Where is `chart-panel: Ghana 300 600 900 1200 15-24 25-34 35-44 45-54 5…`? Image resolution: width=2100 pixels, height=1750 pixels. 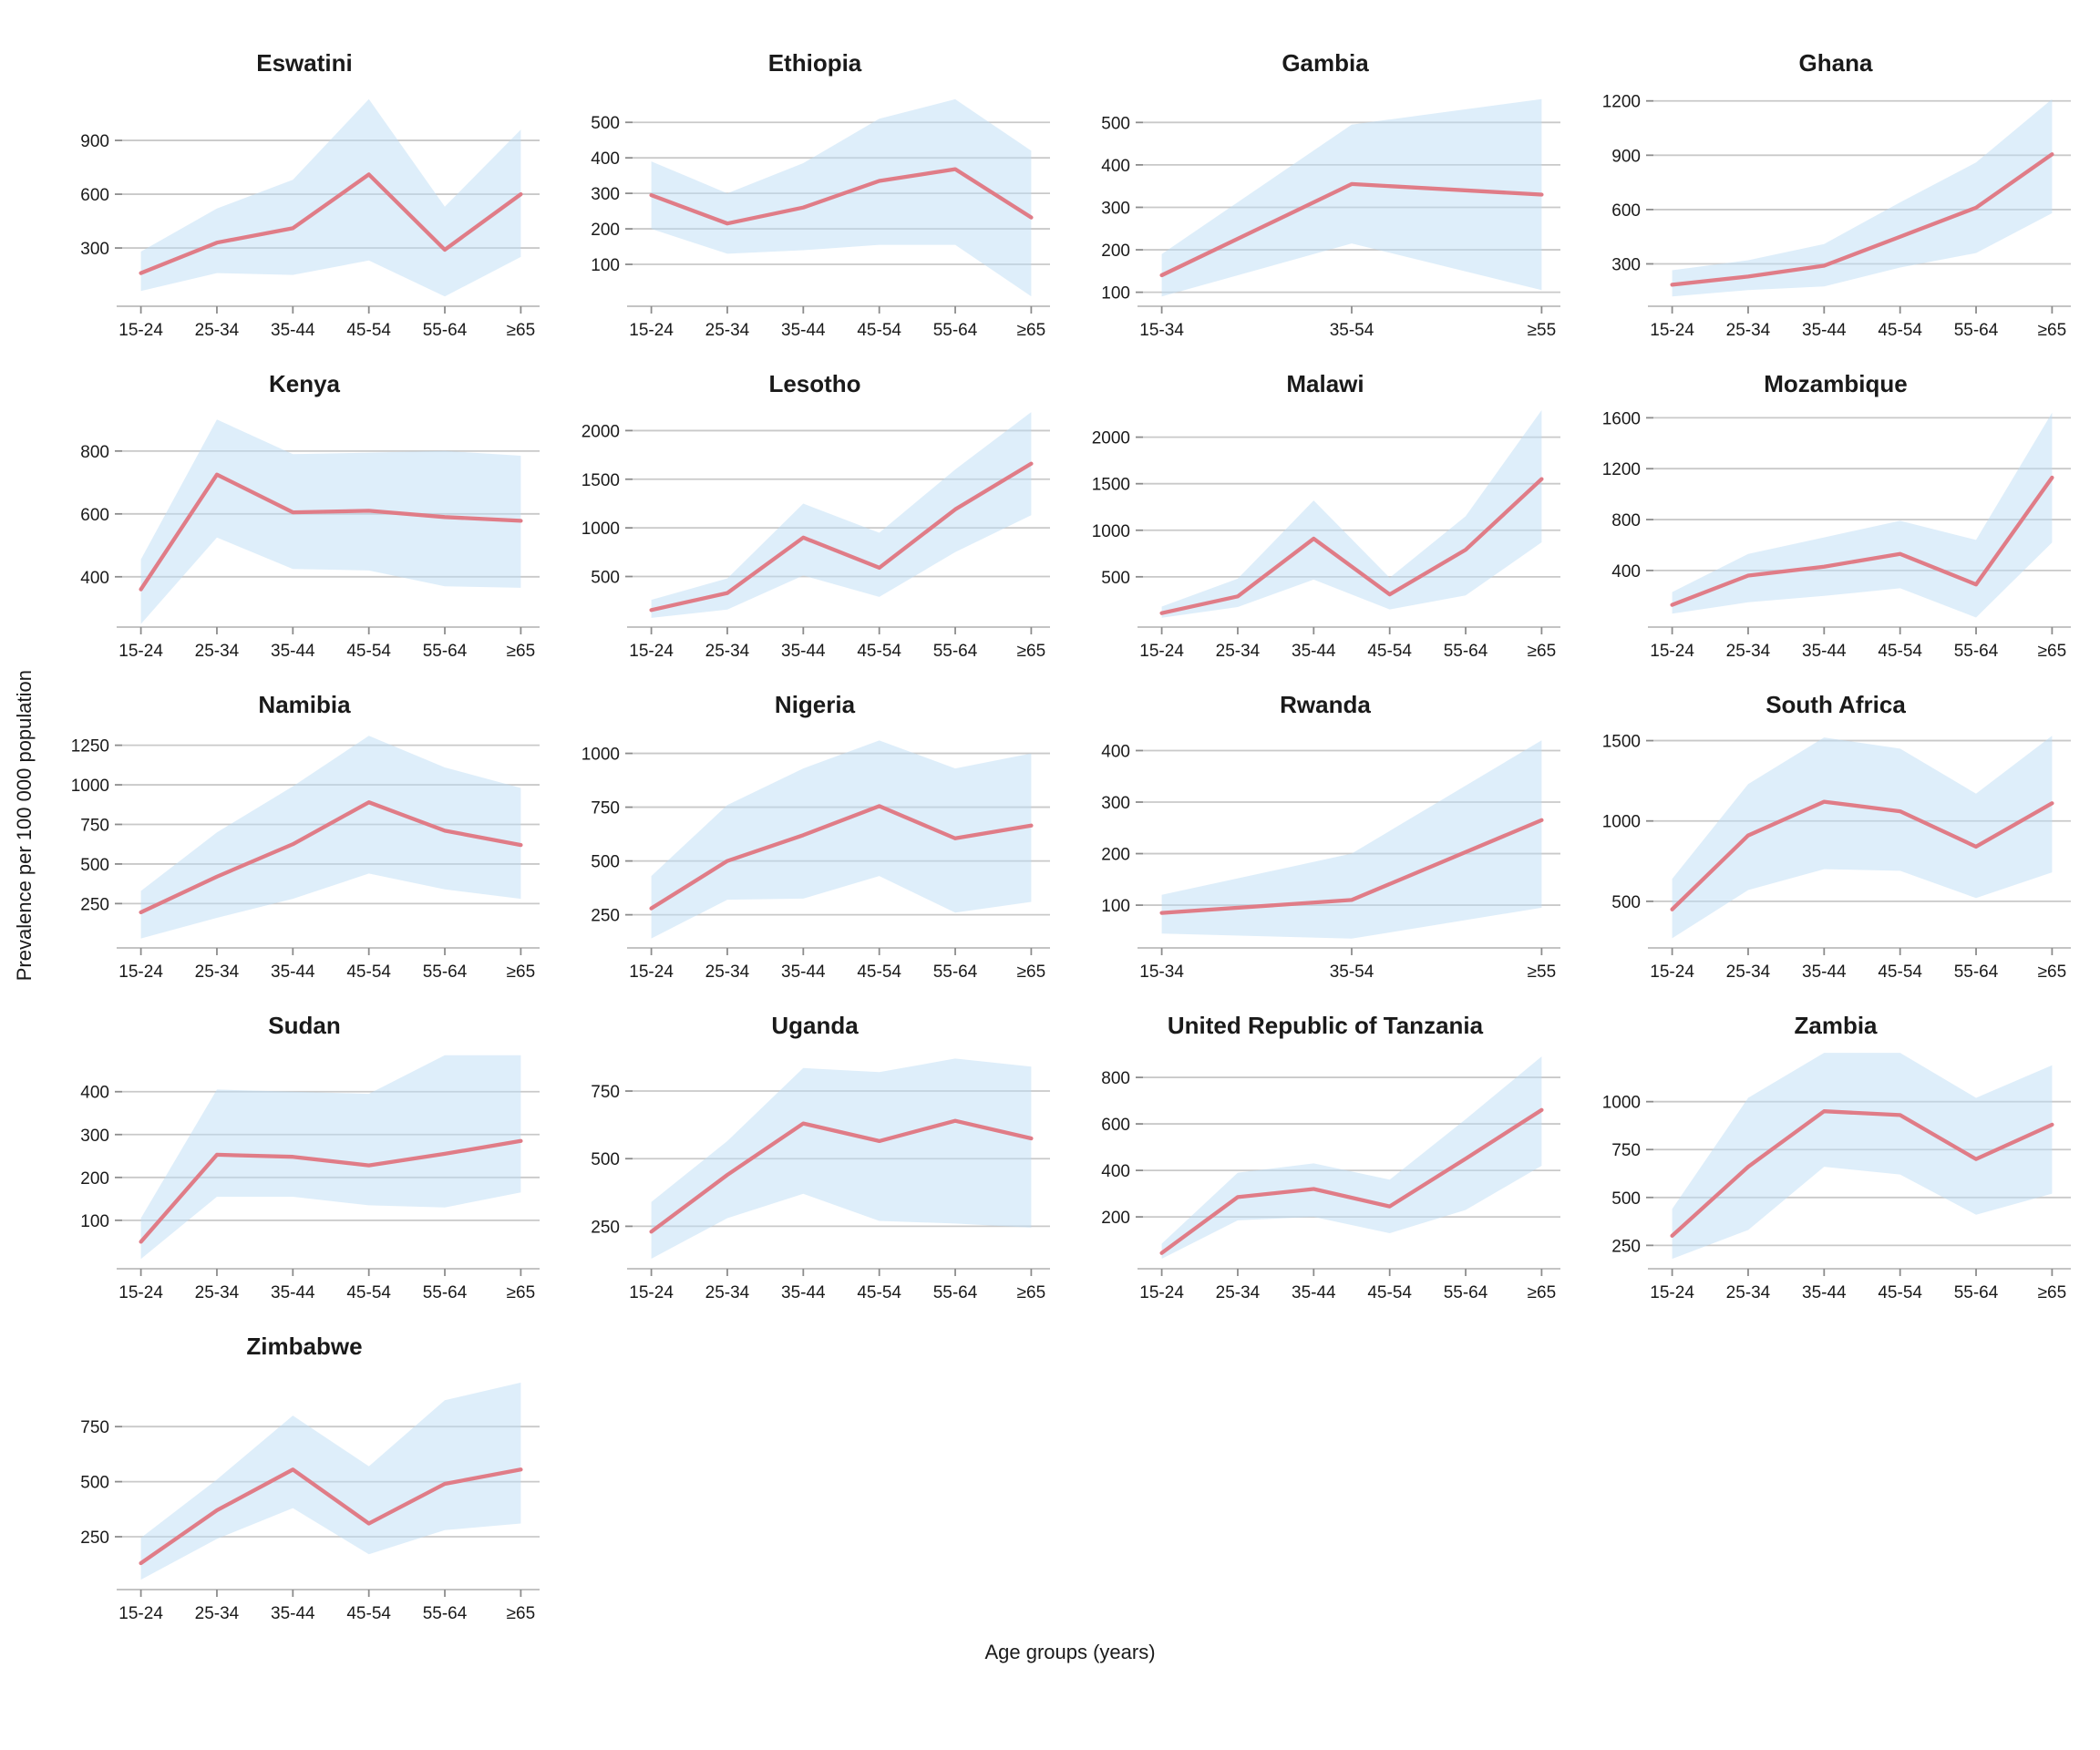 chart-panel: Ghana 300 600 900 1200 15-24 25-34 35-44 45-54 5… is located at coordinates (1836, 184).